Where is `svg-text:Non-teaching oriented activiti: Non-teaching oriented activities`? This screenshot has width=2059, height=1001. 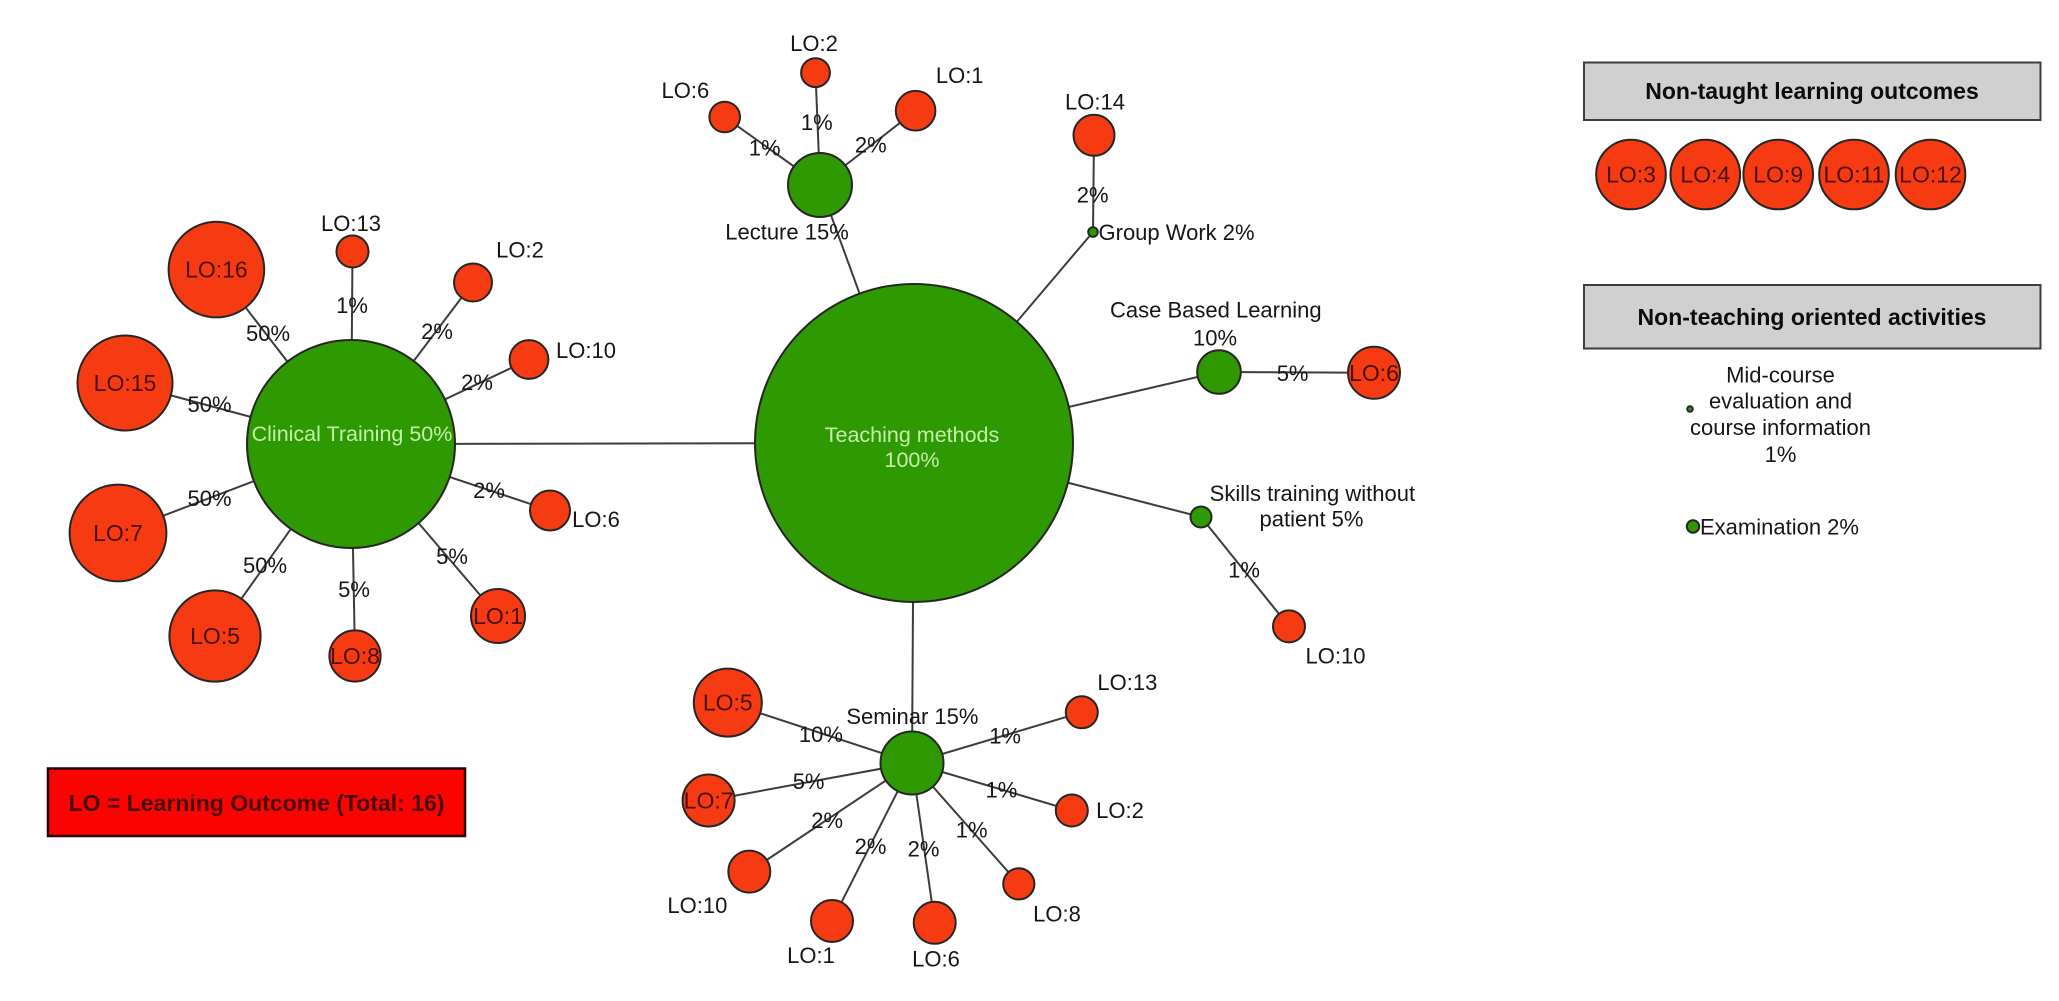
svg-text:Non-teaching oriented activiti: Non-teaching oriented activities is located at coordinates (1812, 317).